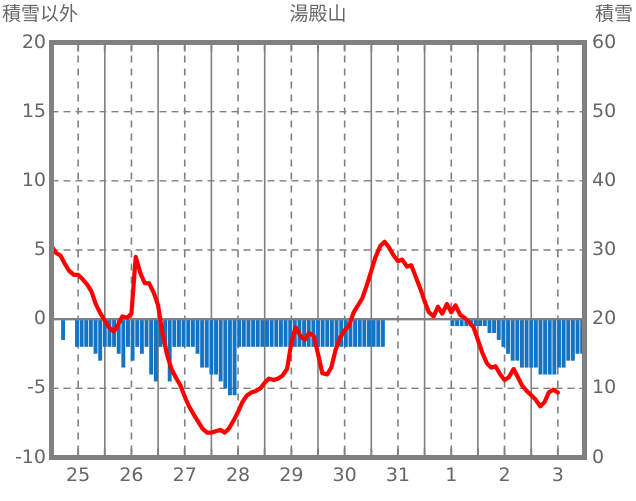 The image size is (636, 501). Describe the element at coordinates (318, 14) in the screenshot. I see `chart-title: 湯殿山` at that location.